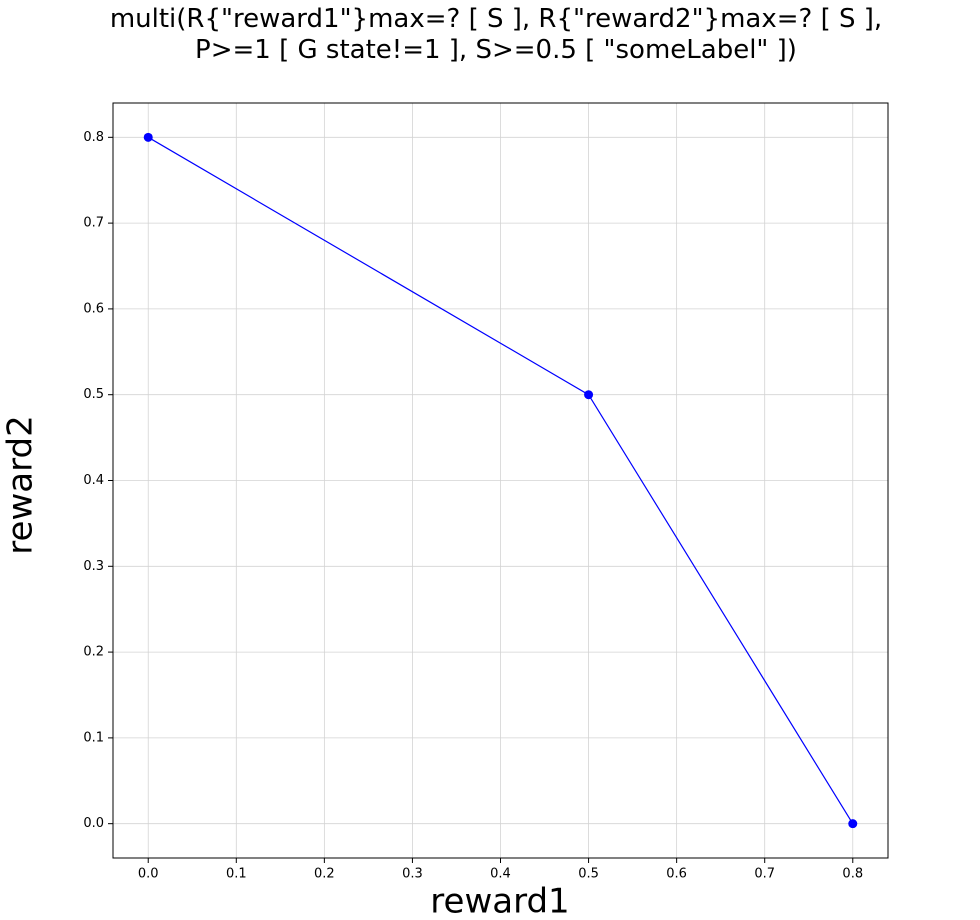 The height and width of the screenshot is (920, 980). What do you see at coordinates (764, 874) in the screenshot?
I see `x-tick-label: 0.7` at bounding box center [764, 874].